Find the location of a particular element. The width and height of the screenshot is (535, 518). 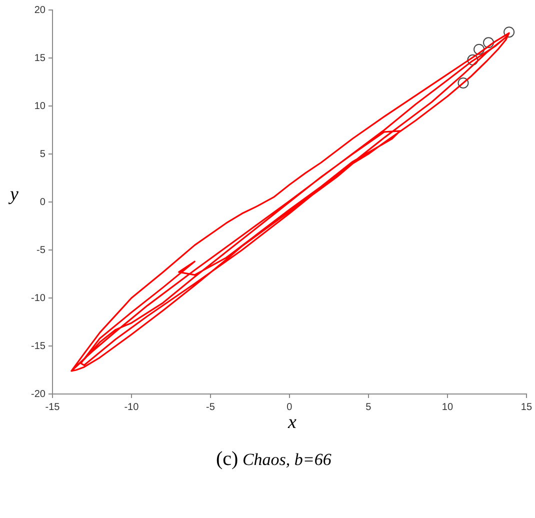

x-tick-label: -5 is located at coordinates (211, 407).